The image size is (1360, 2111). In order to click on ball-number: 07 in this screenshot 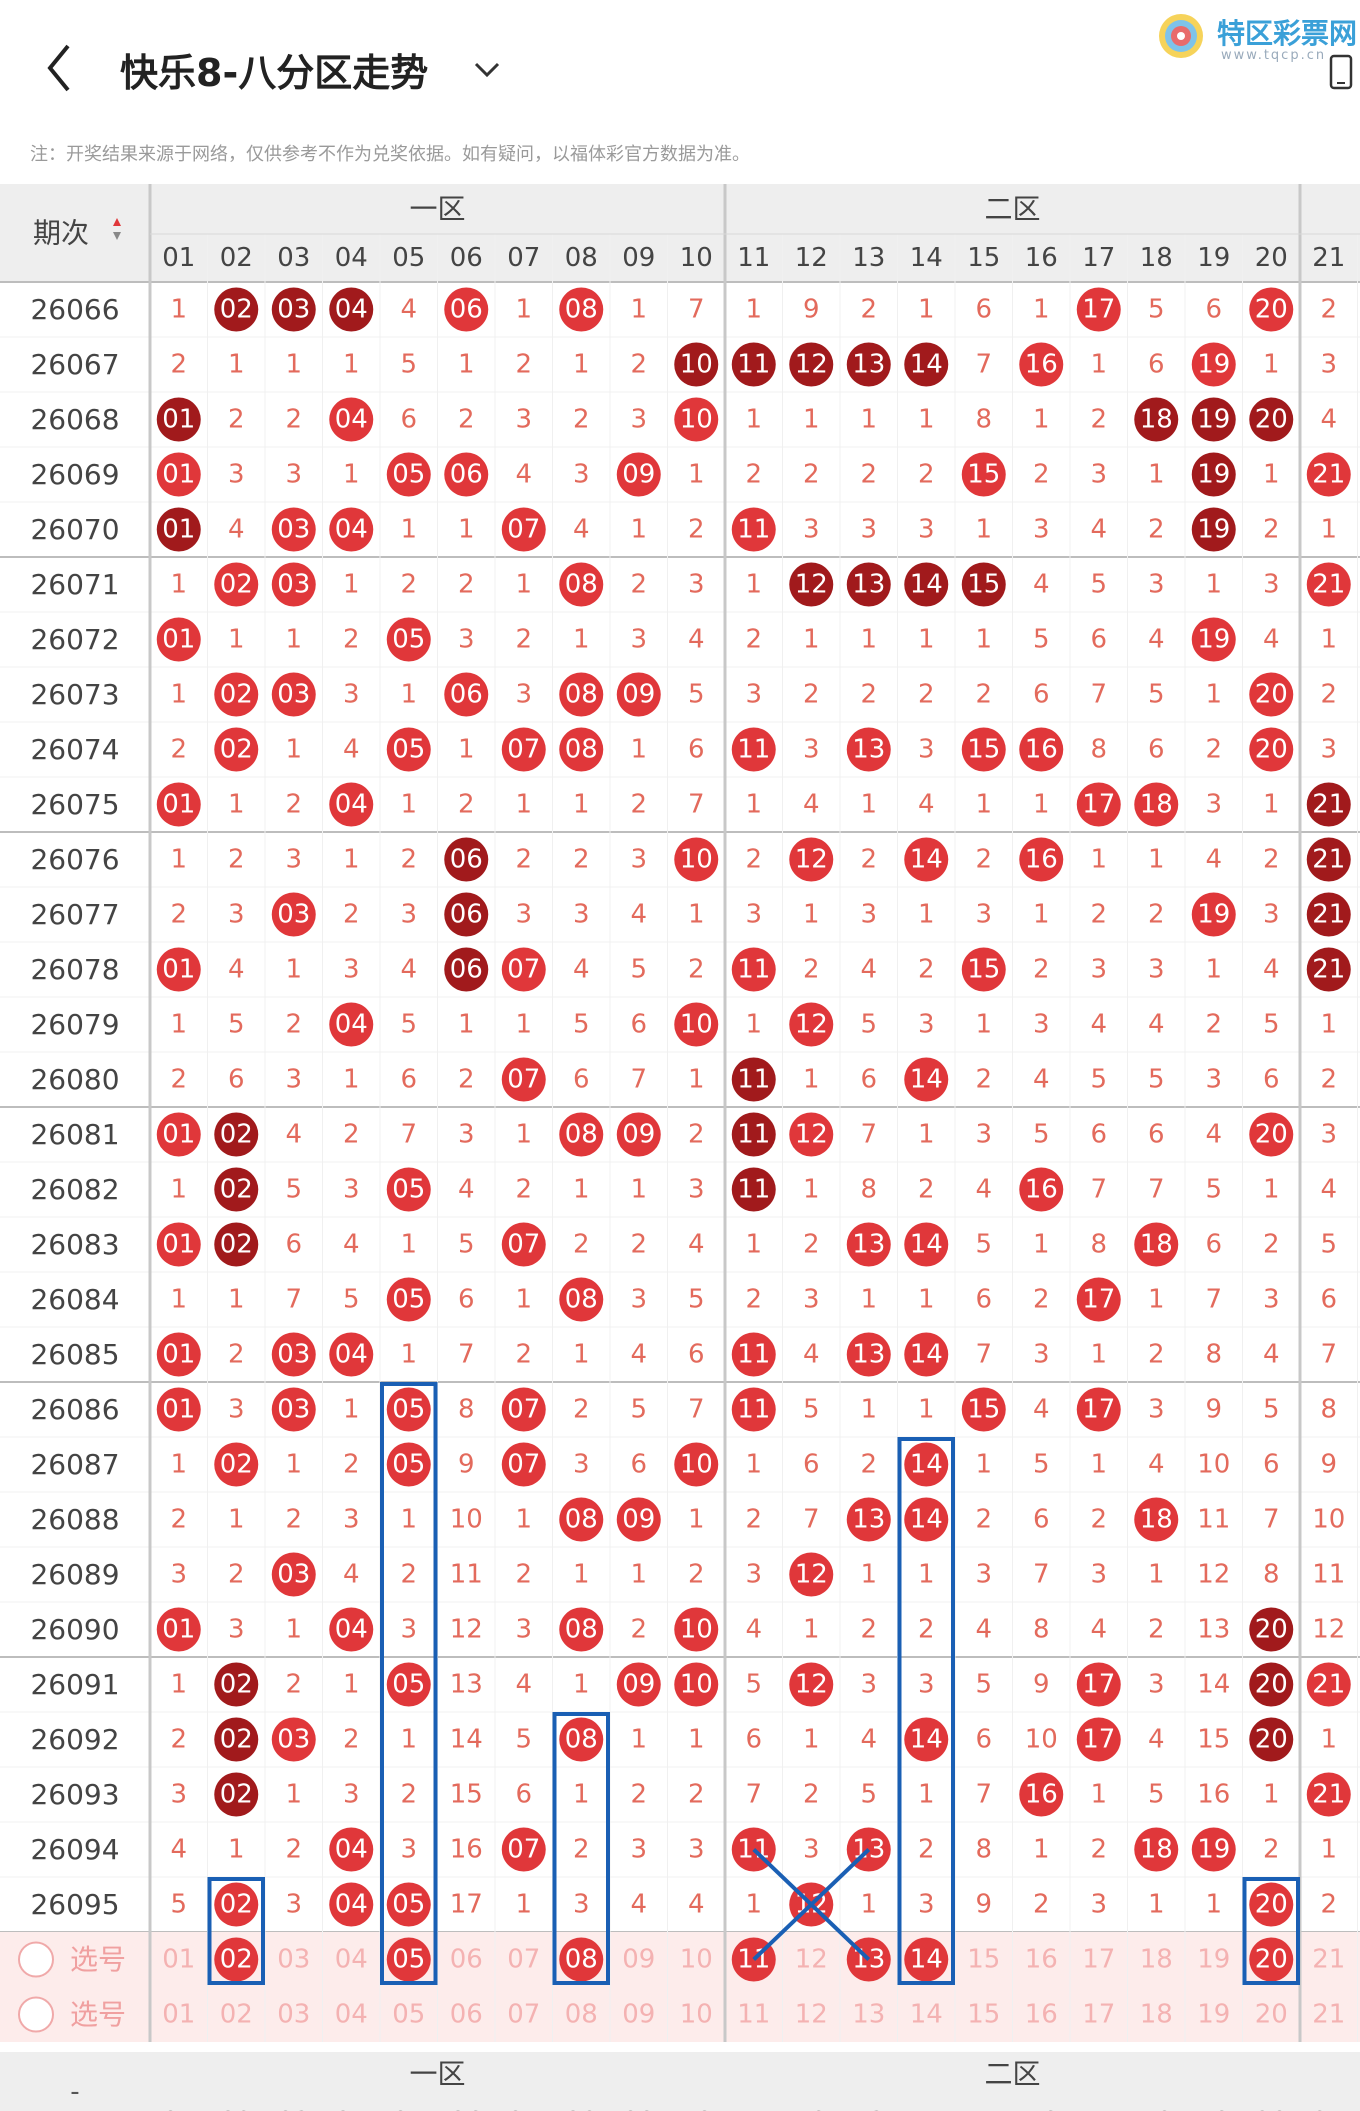, I will do `click(523, 530)`.